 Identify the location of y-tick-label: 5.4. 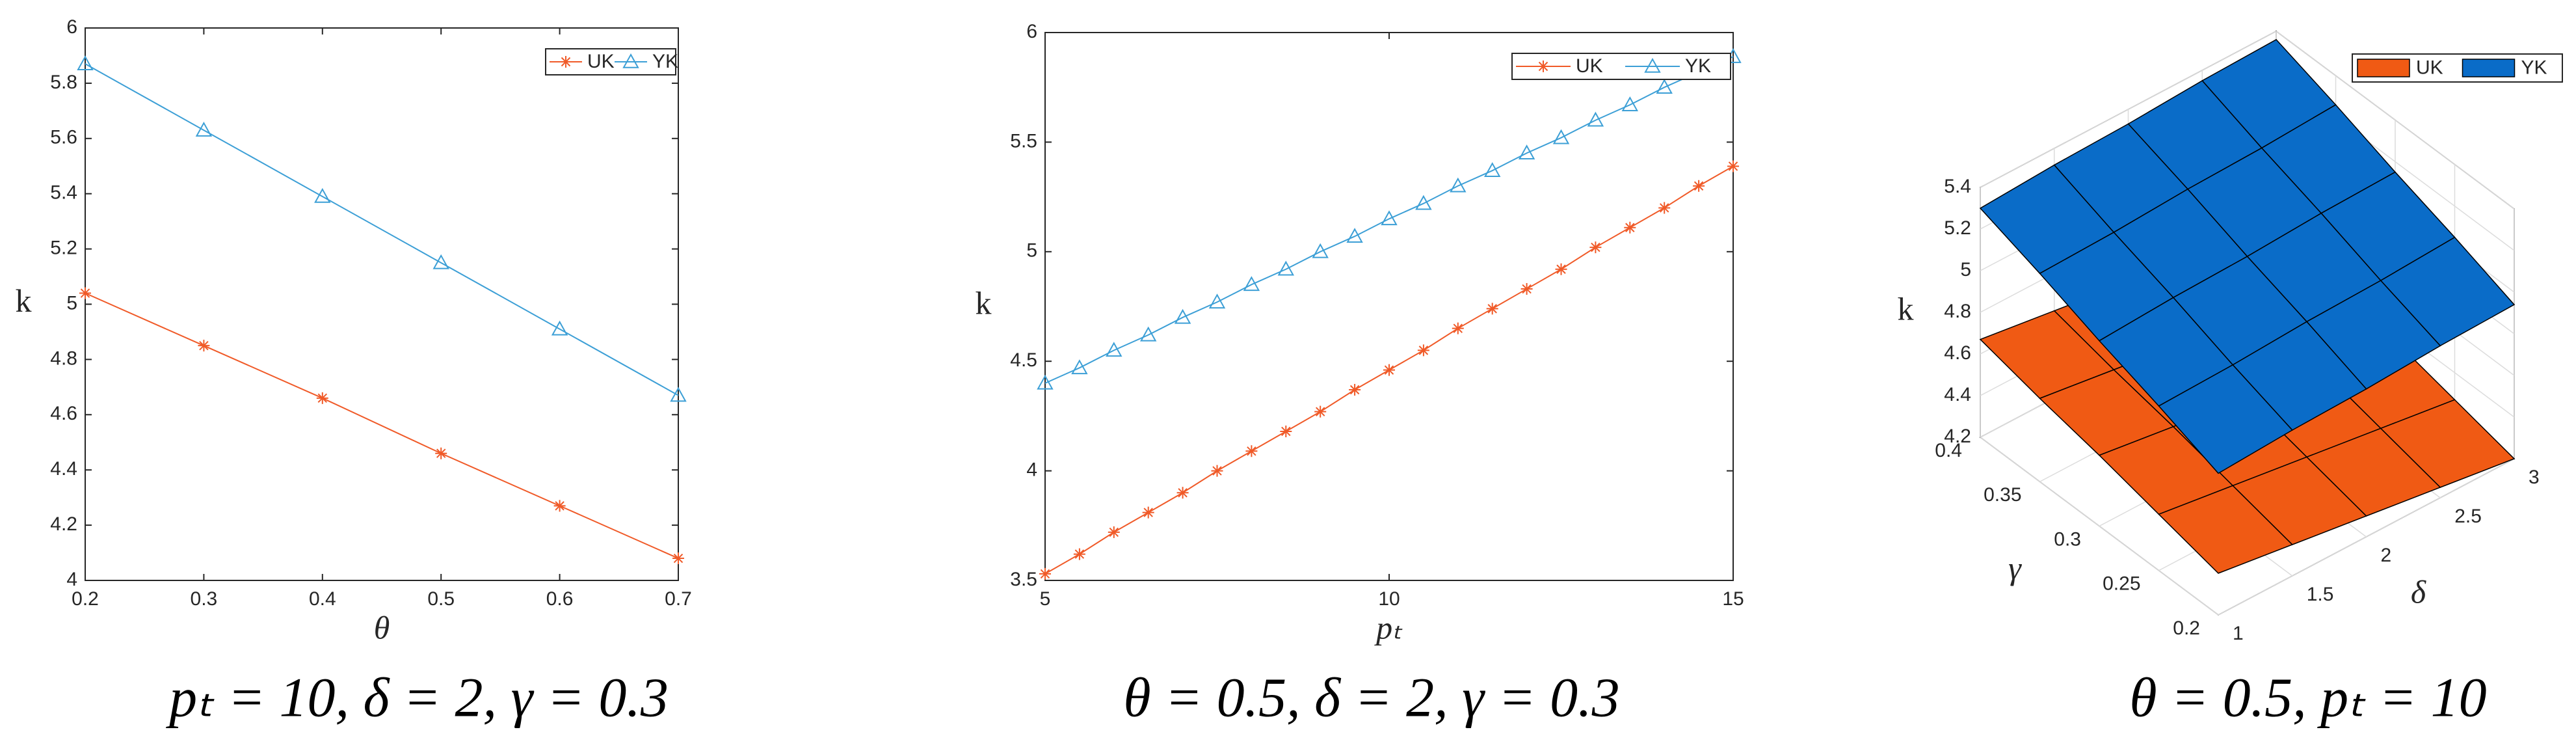
(64, 193).